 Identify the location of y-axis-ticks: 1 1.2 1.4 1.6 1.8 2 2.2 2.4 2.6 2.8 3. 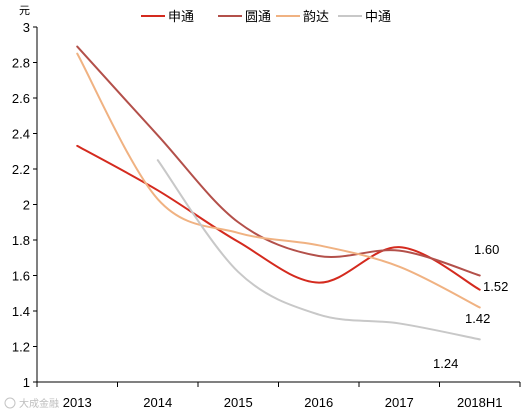
(24, 205).